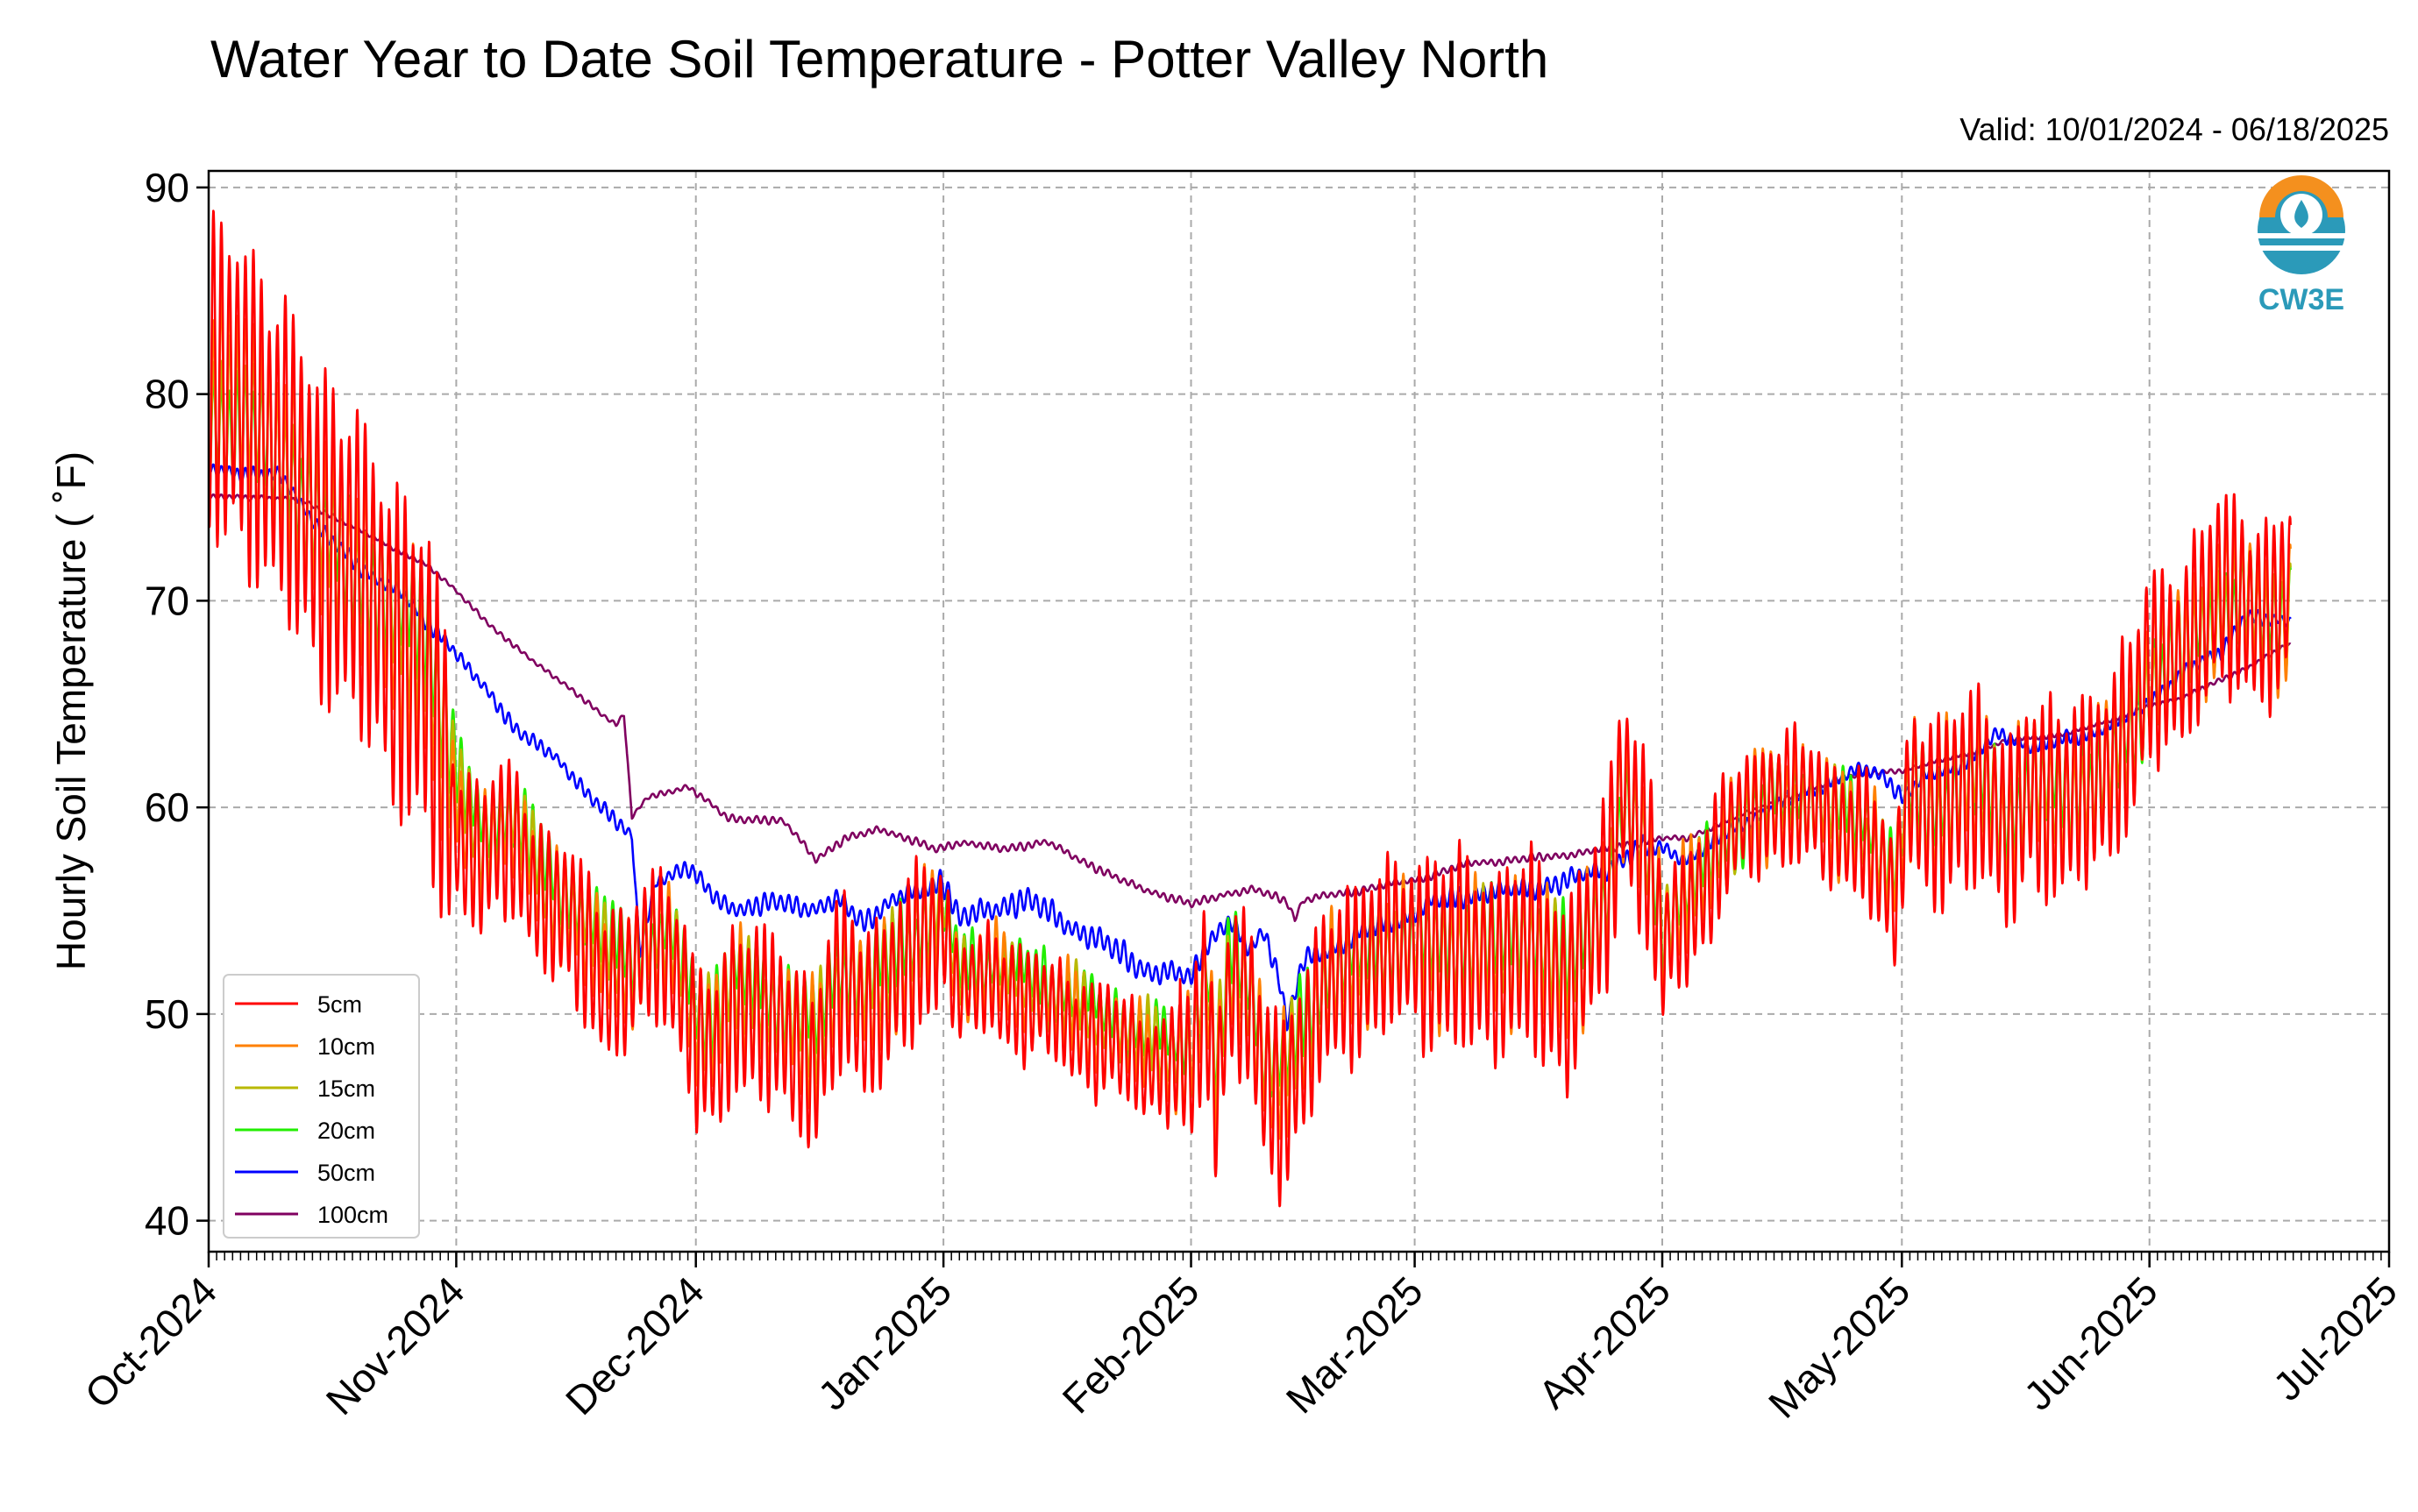 This screenshot has width=2418, height=1512. Describe the element at coordinates (1354, 1344) in the screenshot. I see `x-tick-label: Mar-2025` at that location.